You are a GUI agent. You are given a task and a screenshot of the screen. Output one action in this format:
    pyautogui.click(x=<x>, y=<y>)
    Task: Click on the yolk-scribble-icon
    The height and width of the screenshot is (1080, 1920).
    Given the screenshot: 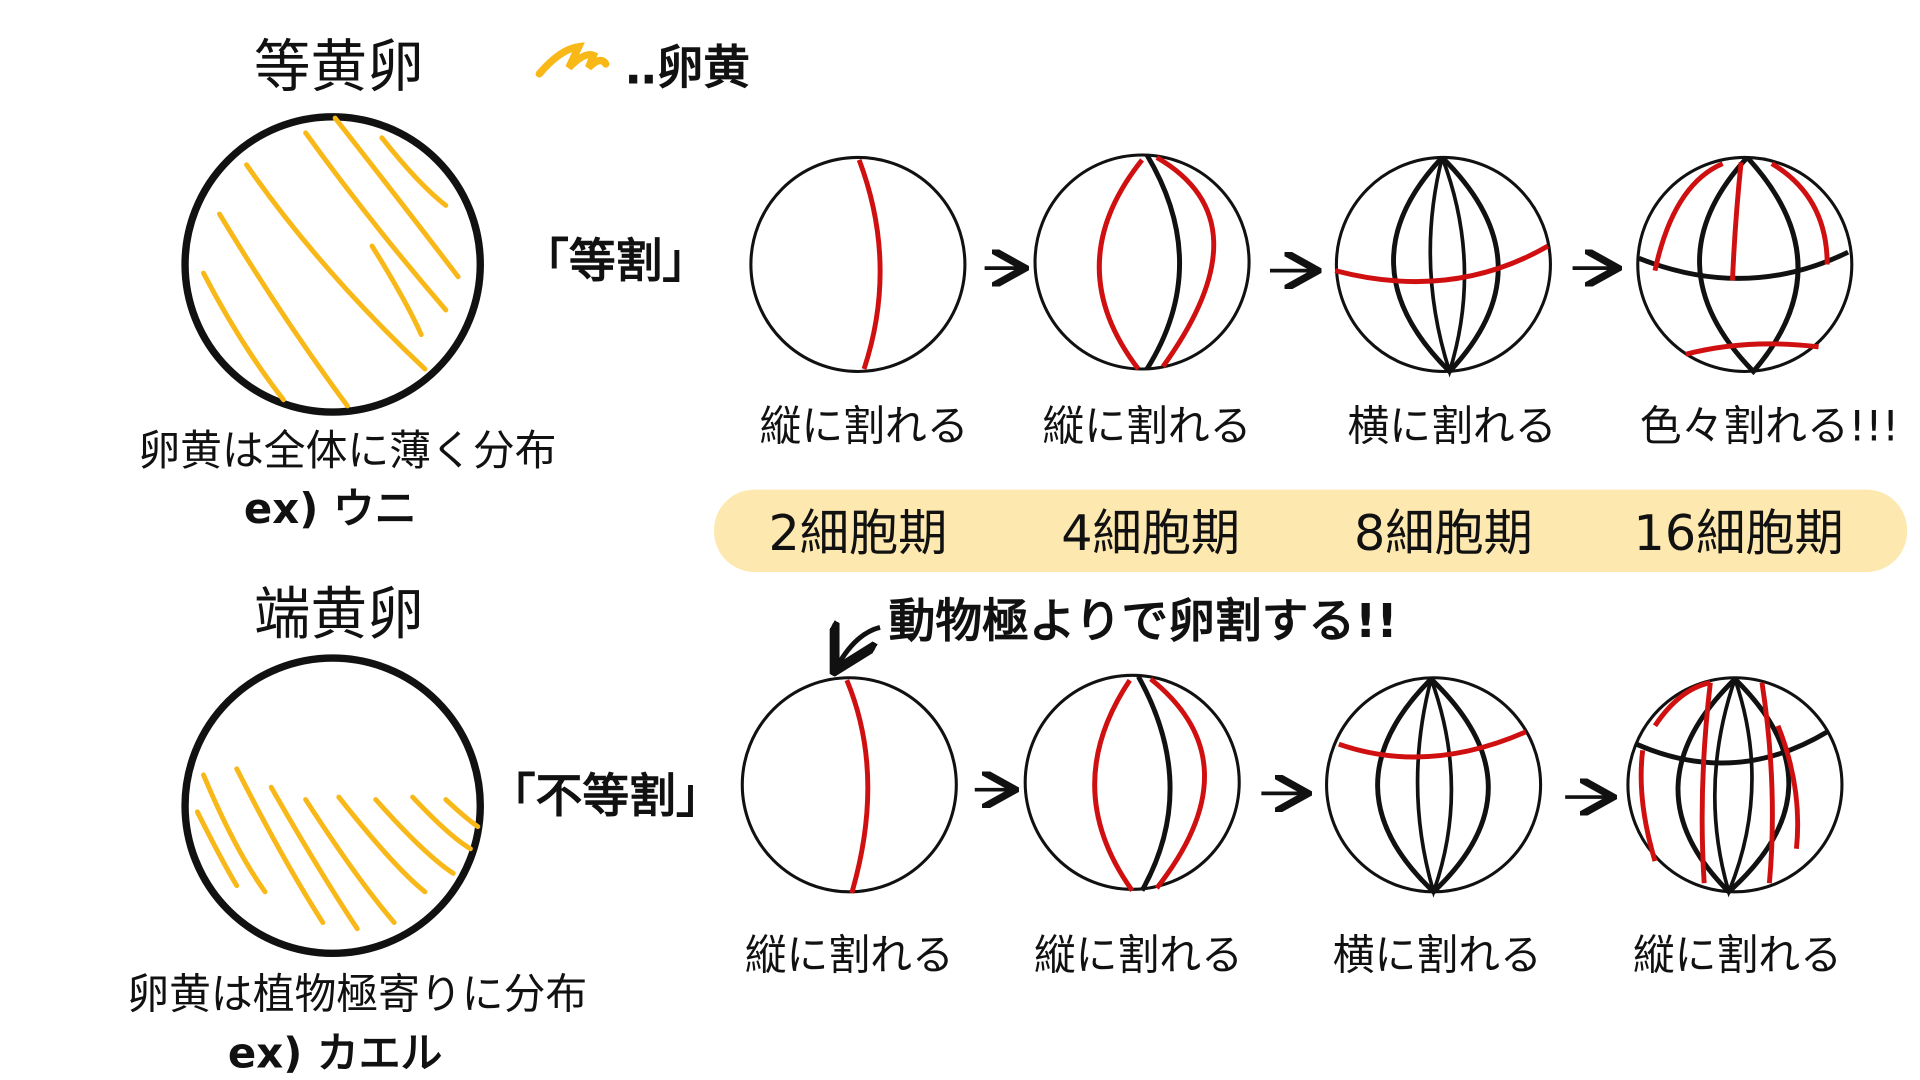 What is the action you would take?
    pyautogui.click(x=572, y=60)
    